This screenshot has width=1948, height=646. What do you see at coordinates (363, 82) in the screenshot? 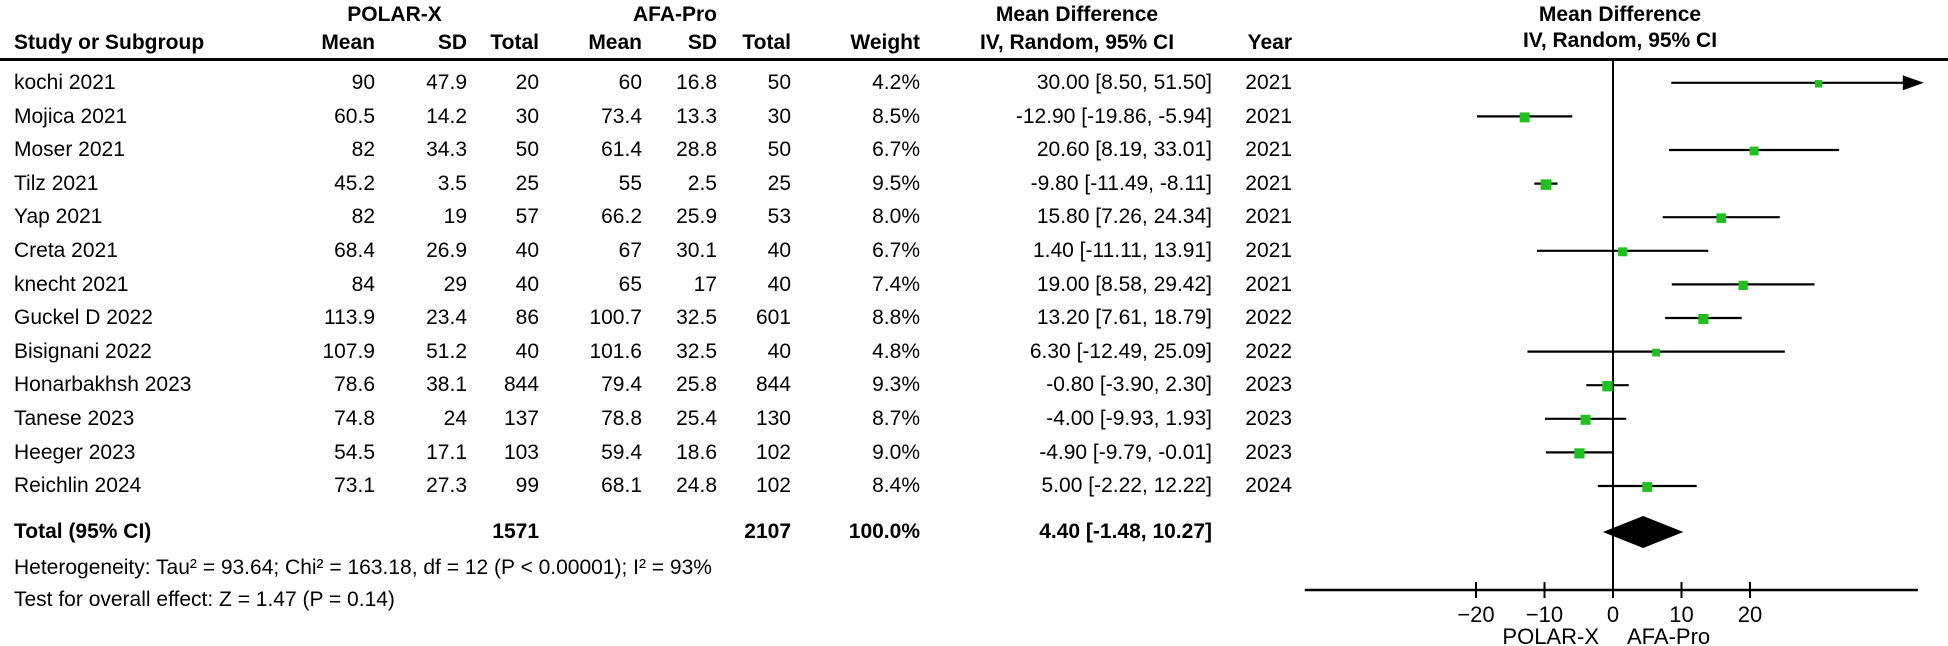
I see `mean1: 90` at bounding box center [363, 82].